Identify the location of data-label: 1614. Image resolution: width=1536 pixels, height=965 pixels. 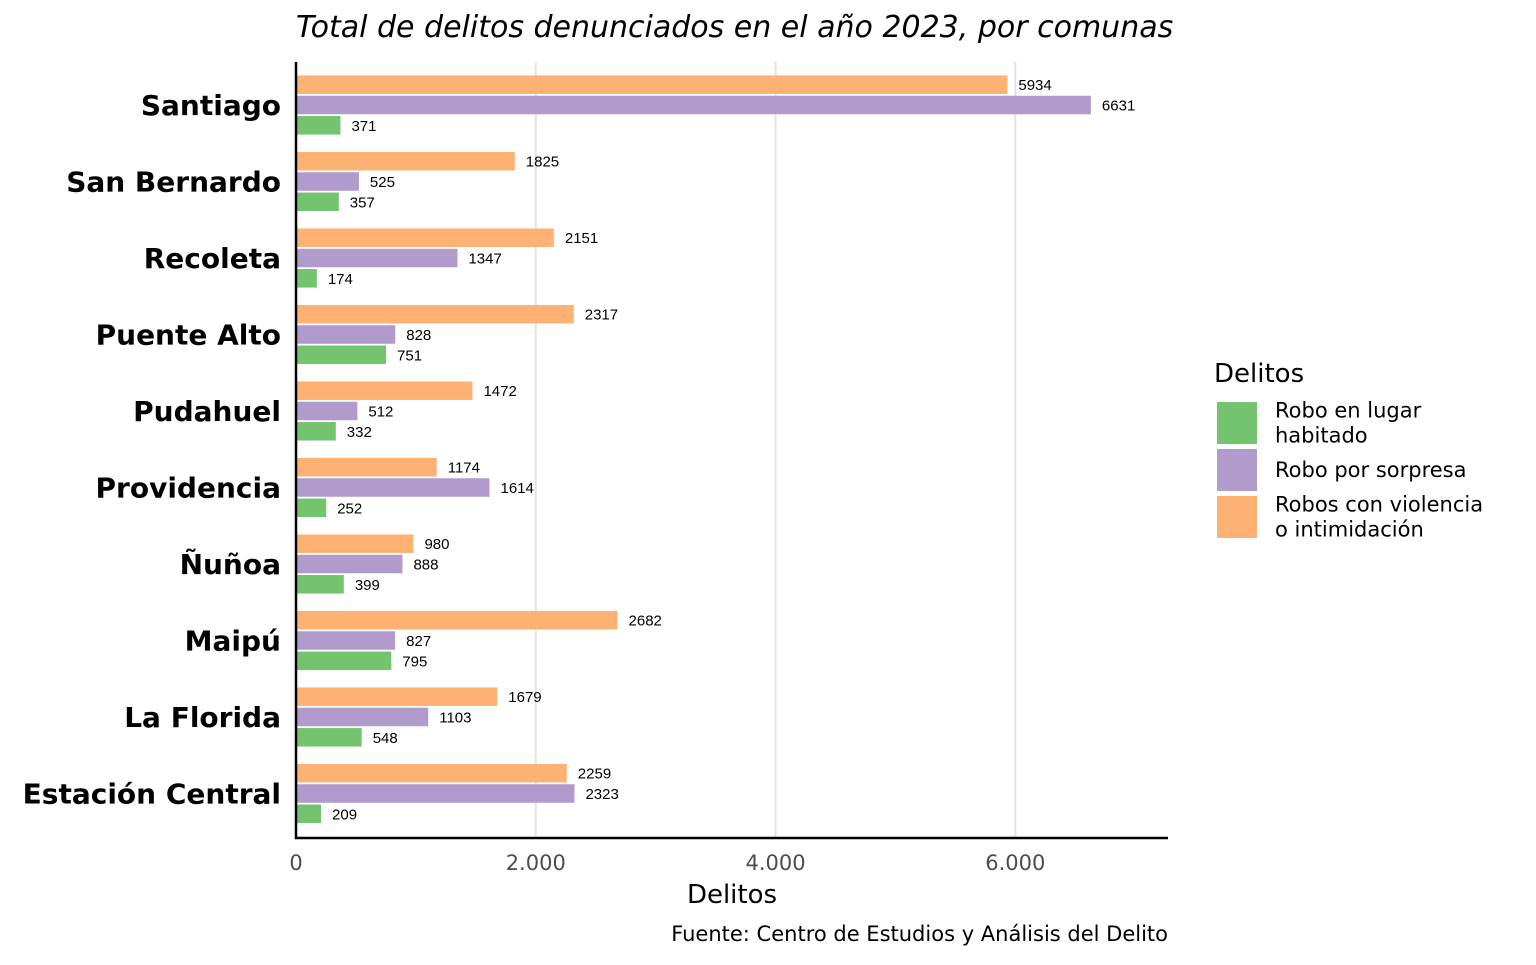
(516, 488).